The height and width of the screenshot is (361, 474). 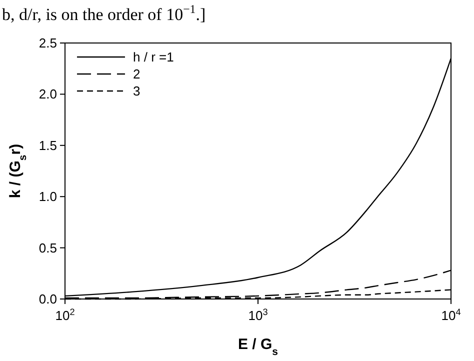 What do you see at coordinates (47, 299) in the screenshot?
I see `y-tick-label: 0.0` at bounding box center [47, 299].